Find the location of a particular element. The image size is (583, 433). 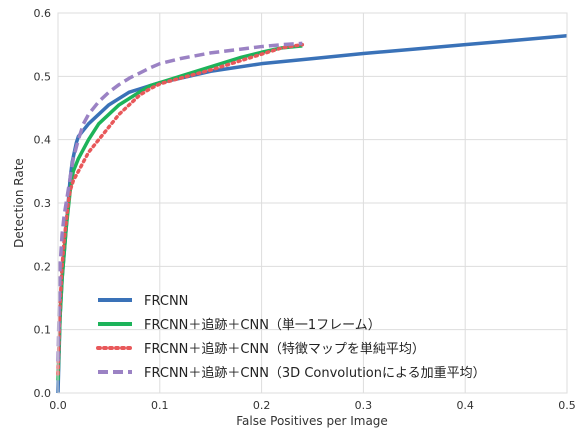

y-tick-label: 0.1 is located at coordinates (43, 330).